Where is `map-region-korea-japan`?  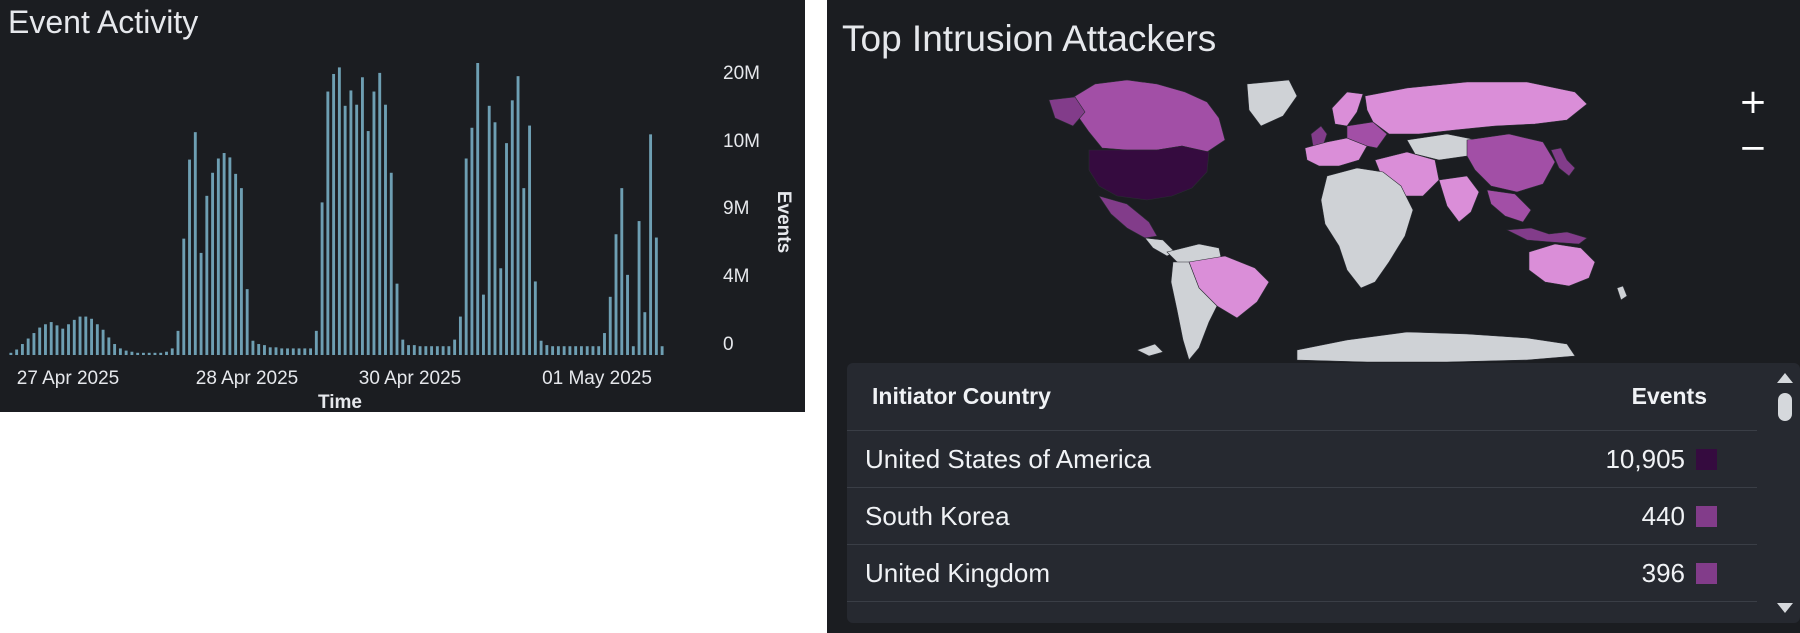 map-region-korea-japan is located at coordinates (1563, 162).